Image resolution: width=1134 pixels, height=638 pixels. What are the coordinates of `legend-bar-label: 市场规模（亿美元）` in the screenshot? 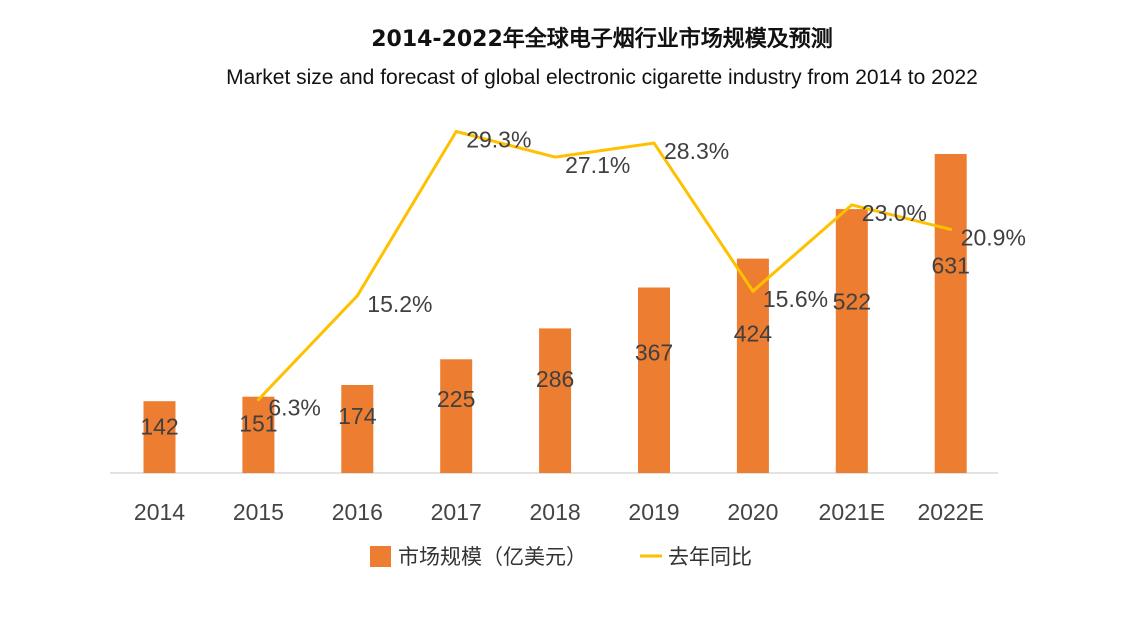 It's located at (492, 557).